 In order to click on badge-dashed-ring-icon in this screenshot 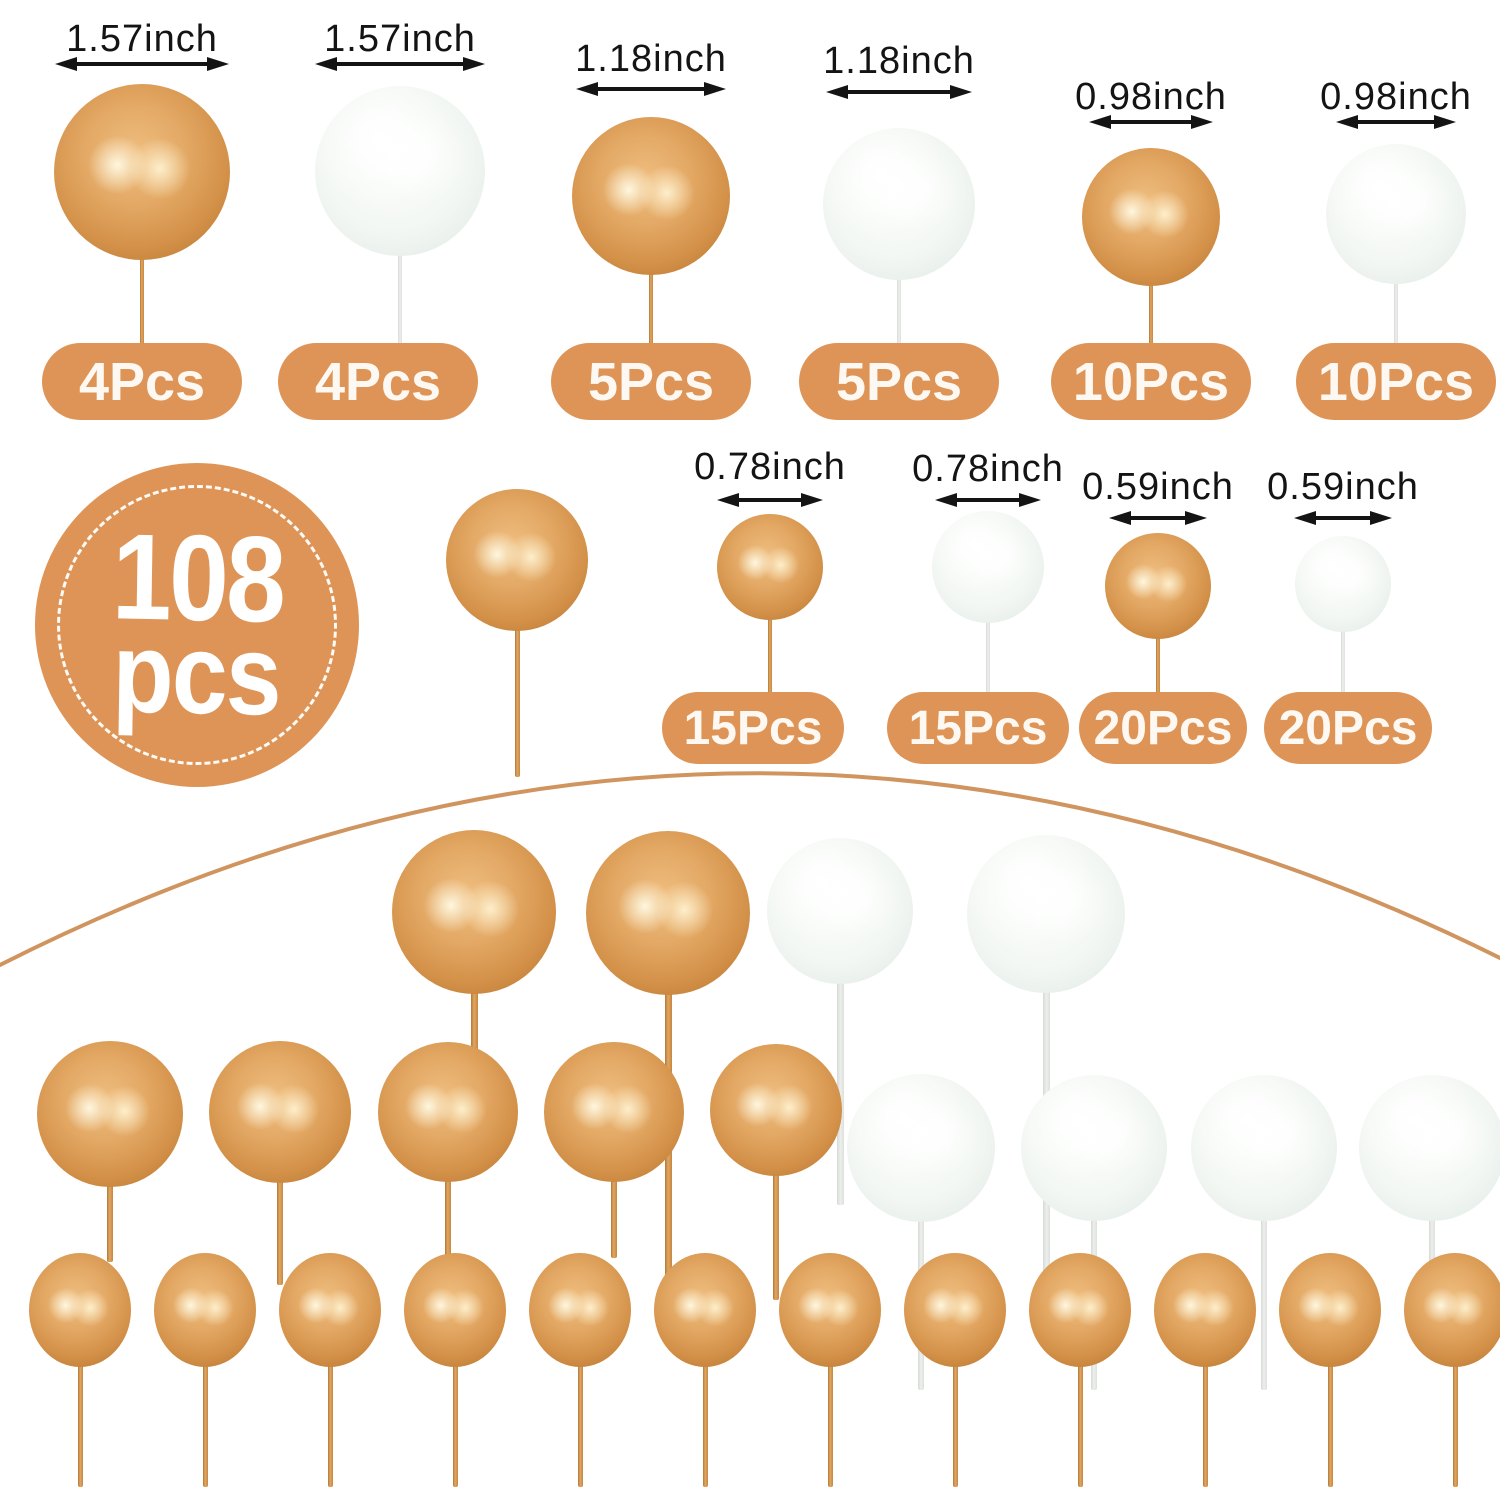, I will do `click(197, 625)`.